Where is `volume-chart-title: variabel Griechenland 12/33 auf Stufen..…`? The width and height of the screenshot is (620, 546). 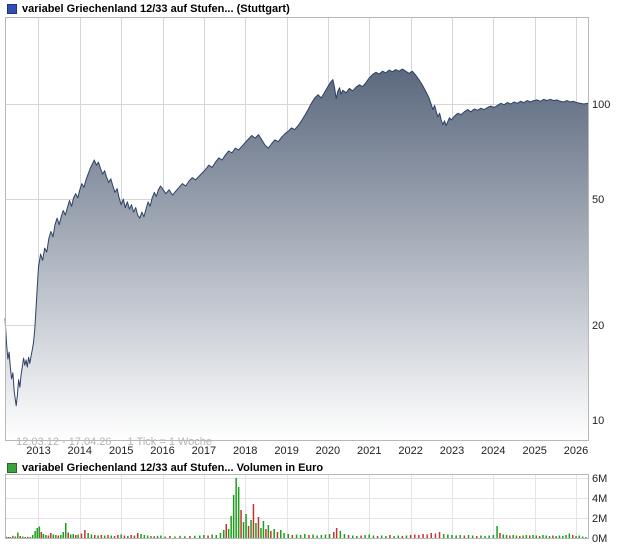
volume-chart-title: variabel Griechenland 12/33 auf Stufen..… is located at coordinates (173, 468).